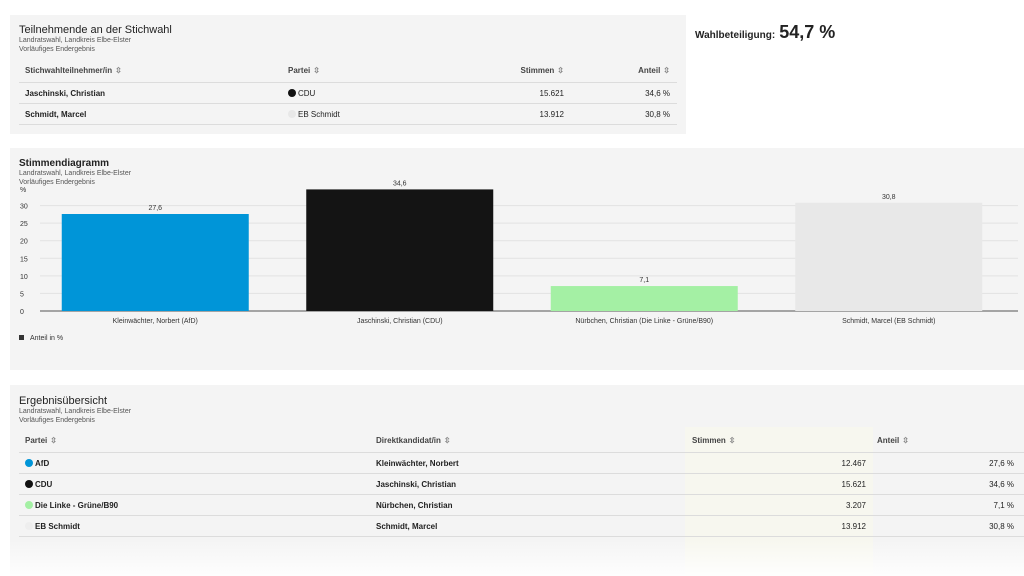  I want to click on runoff-row-candidate: Jaschinski, Christian, so click(65, 93).